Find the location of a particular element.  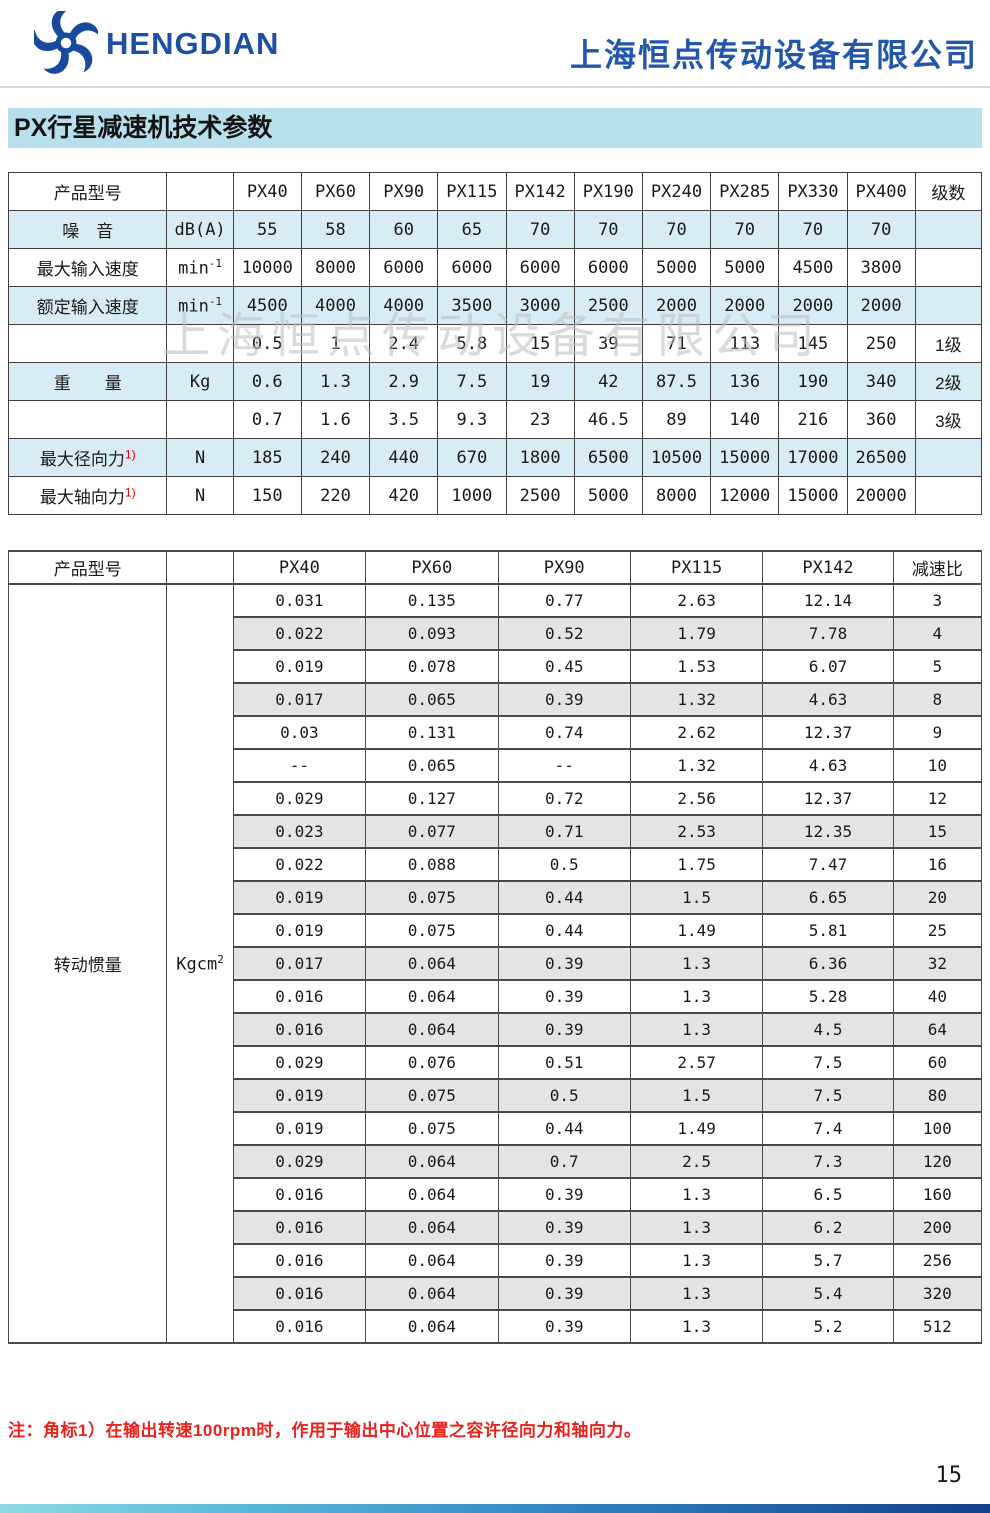

spec-value: 71 is located at coordinates (676, 343).